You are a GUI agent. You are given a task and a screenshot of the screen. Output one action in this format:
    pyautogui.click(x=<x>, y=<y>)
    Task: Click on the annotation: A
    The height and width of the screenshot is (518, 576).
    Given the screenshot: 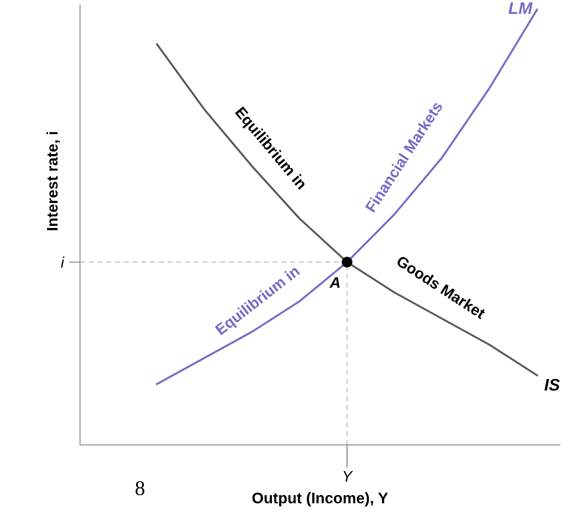 What is the action you would take?
    pyautogui.click(x=334, y=282)
    